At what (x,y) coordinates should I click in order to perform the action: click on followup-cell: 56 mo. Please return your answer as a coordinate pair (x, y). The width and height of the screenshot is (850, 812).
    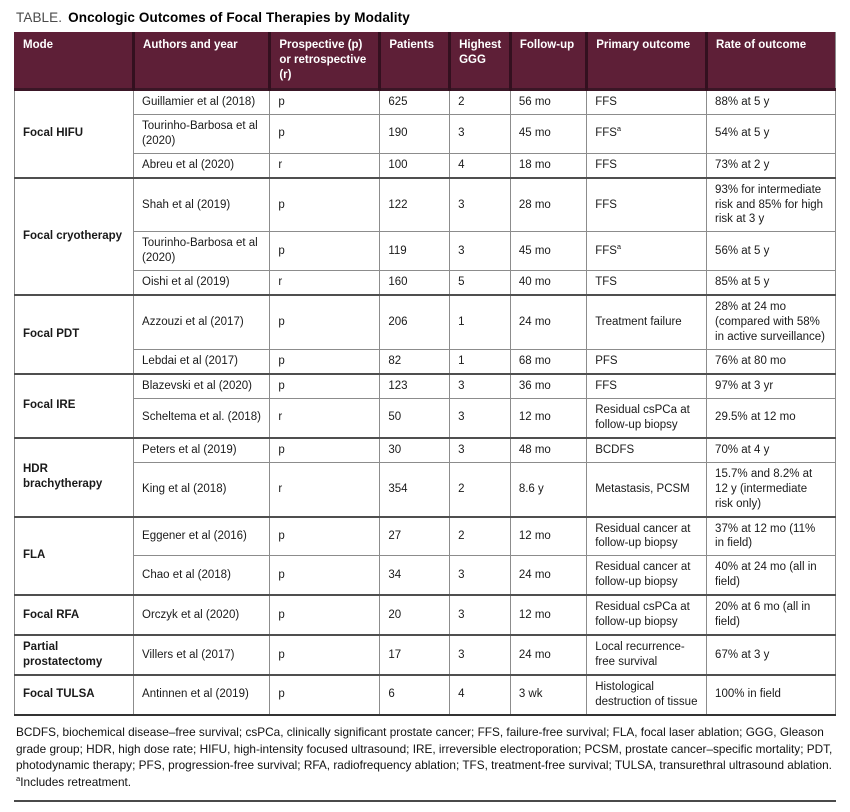
    Looking at the image, I should click on (548, 101).